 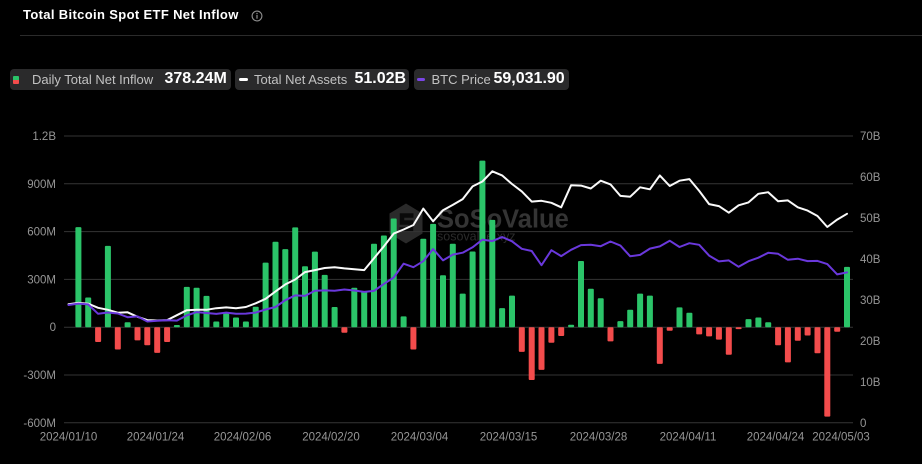 What do you see at coordinates (509, 438) in the screenshot?
I see `svg-text: 2024/03/15` at bounding box center [509, 438].